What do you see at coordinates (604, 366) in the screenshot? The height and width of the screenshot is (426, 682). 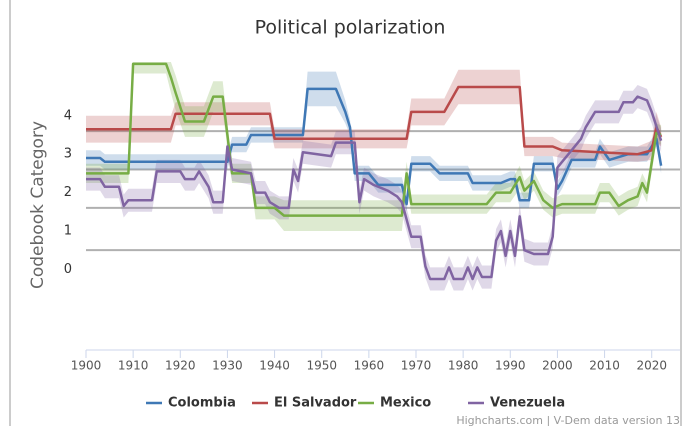 I see `x-tick-label: 2010` at bounding box center [604, 366].